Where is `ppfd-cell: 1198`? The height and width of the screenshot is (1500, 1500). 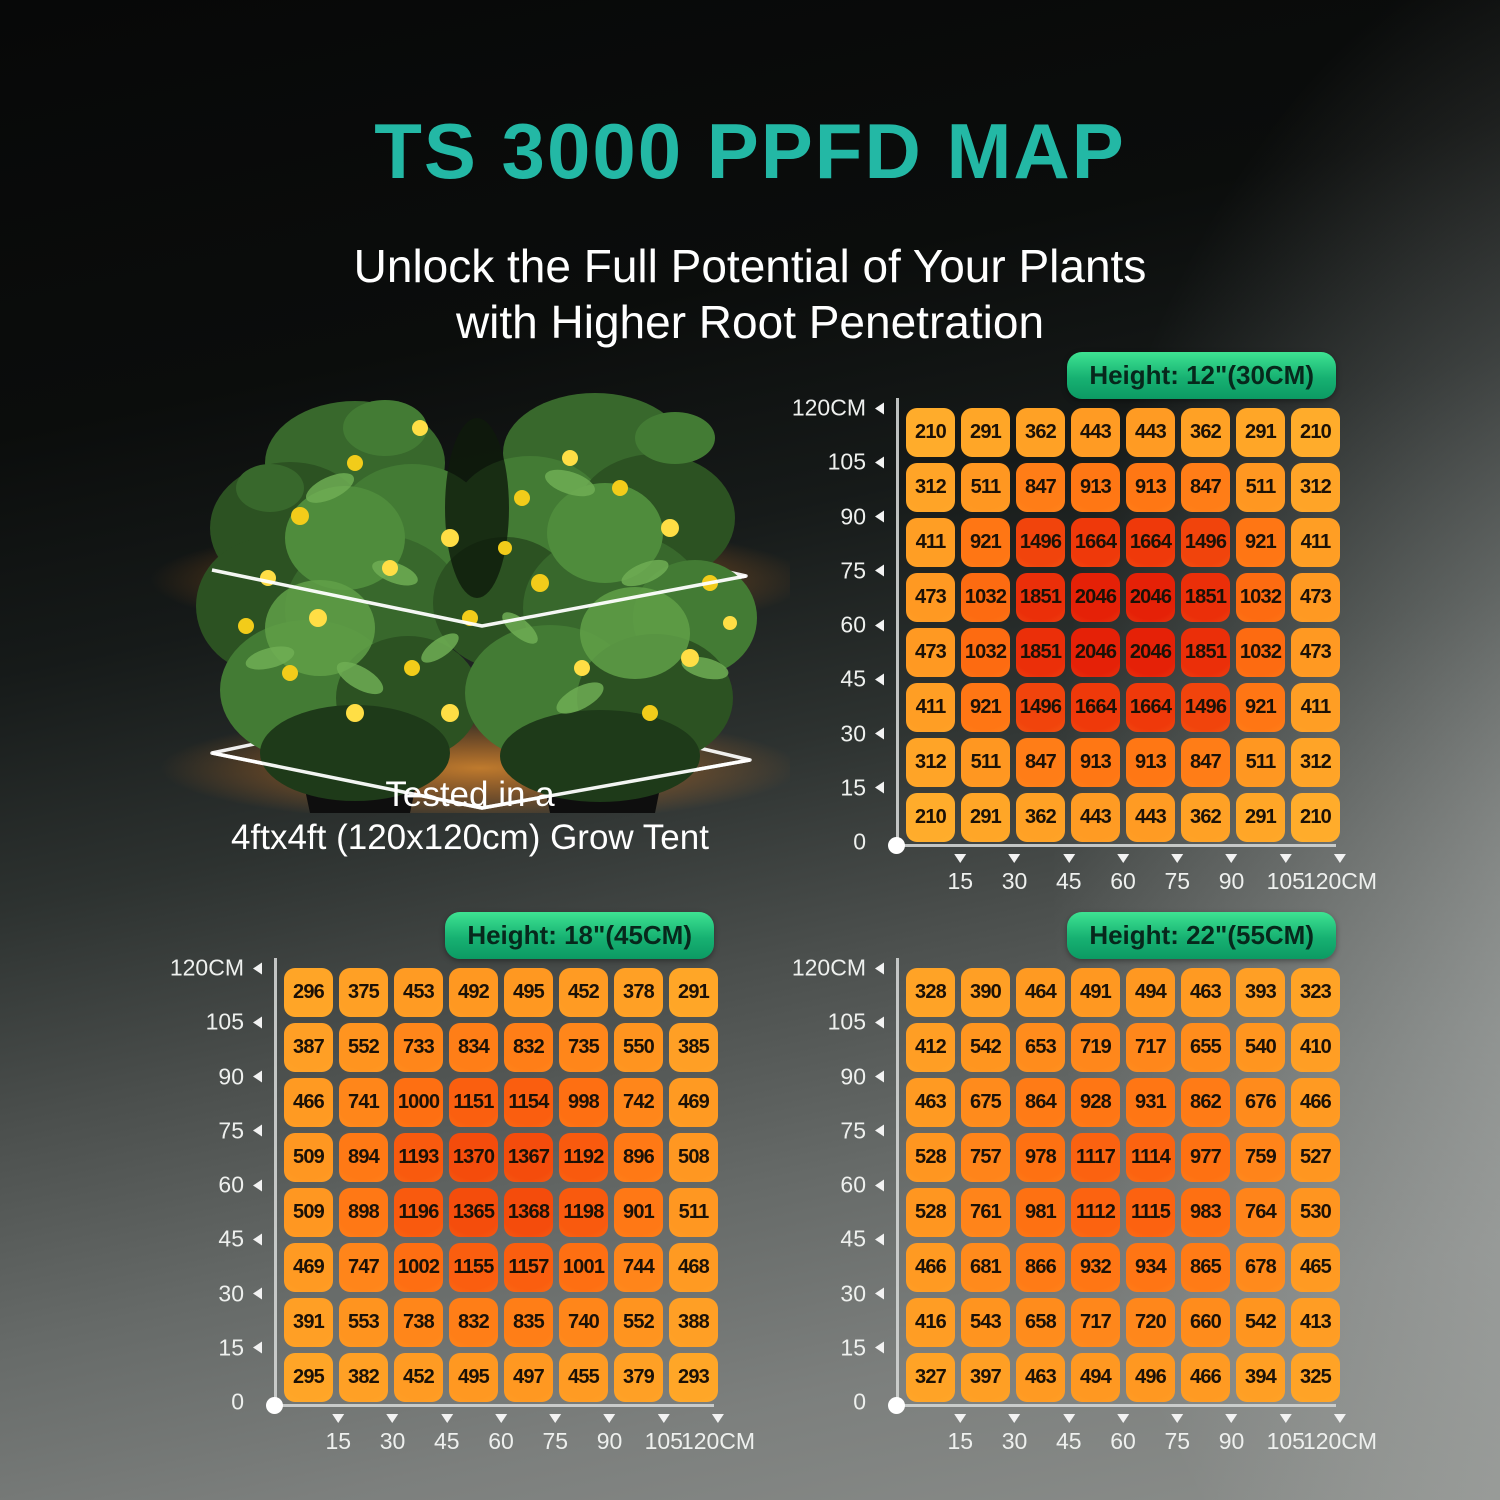
ppfd-cell: 1198 is located at coordinates (583, 1212).